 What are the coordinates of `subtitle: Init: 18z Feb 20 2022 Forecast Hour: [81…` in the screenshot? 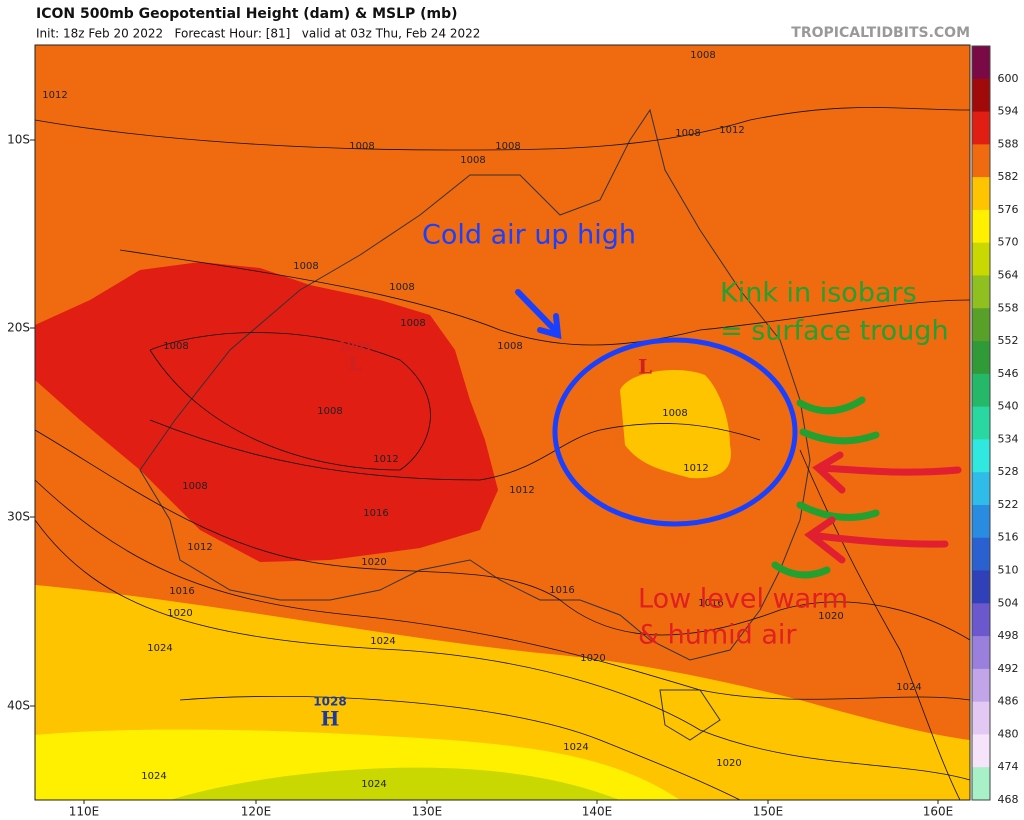 It's located at (258, 34).